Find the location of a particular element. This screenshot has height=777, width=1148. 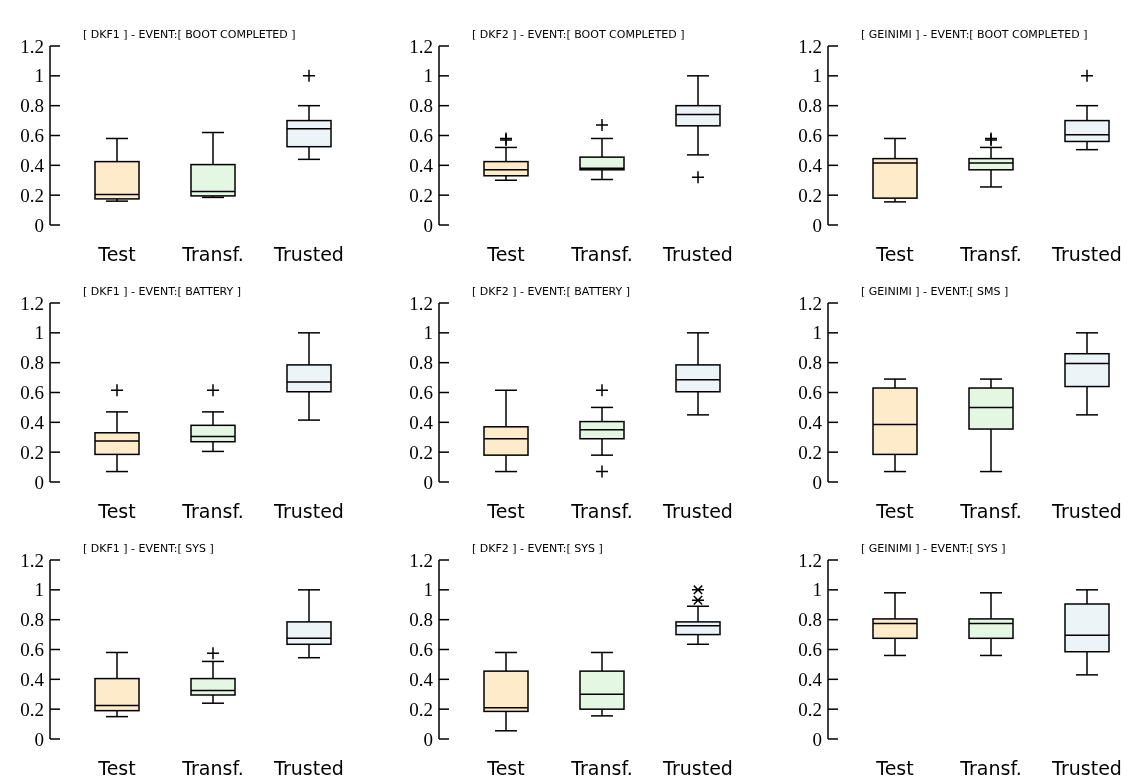

chart-title: [ DKF2 ] - EVENT:[ SYS ] is located at coordinates (537, 548).